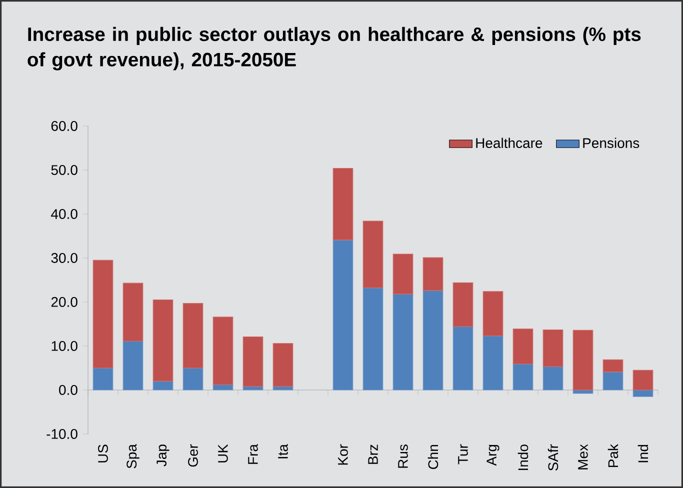 Image resolution: width=683 pixels, height=488 pixels. I want to click on x-tick-label: Ger, so click(193, 455).